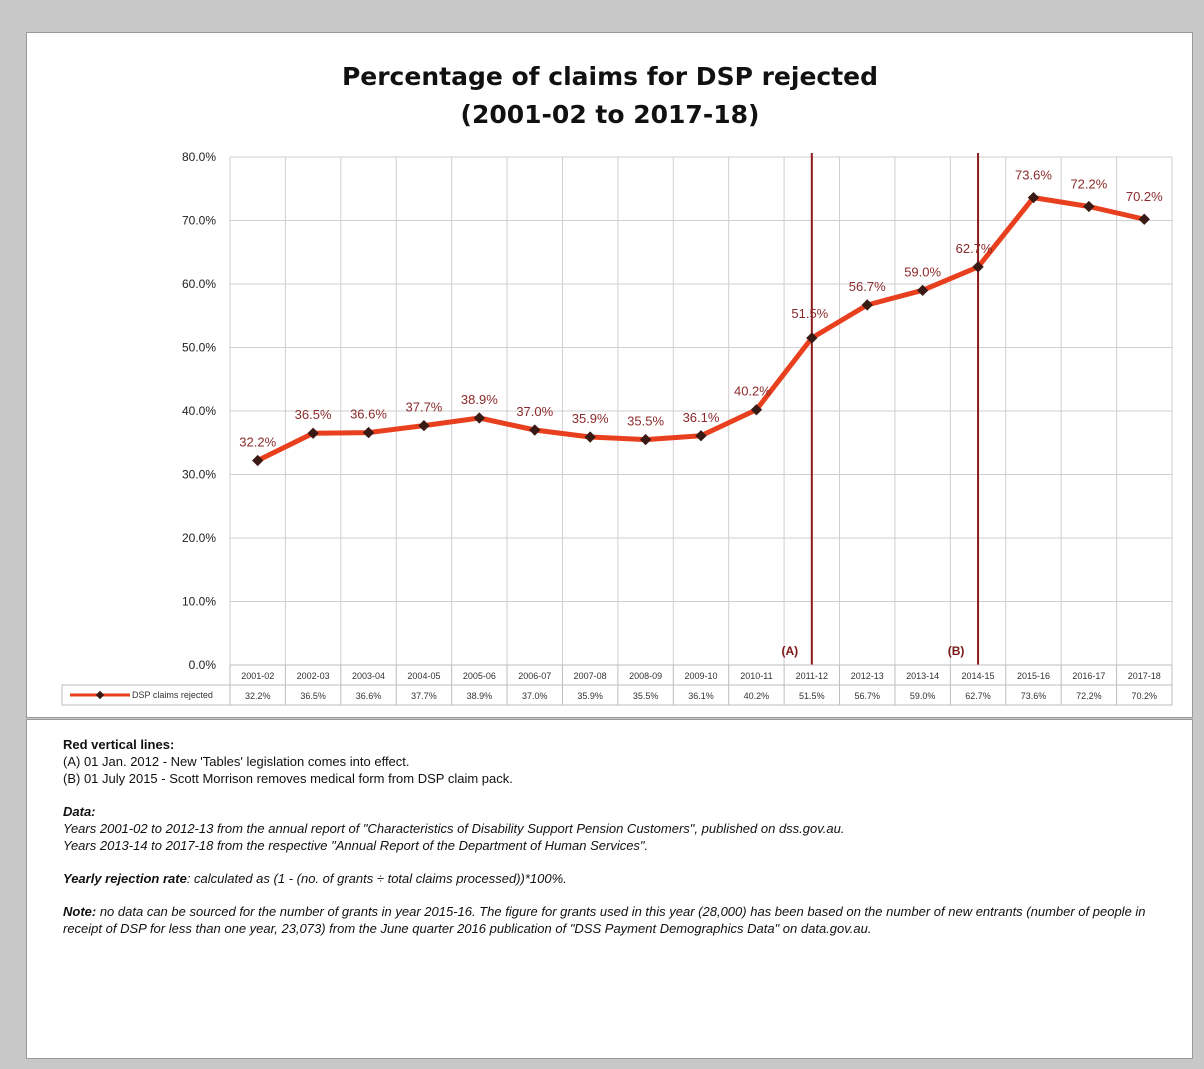  Describe the element at coordinates (922, 271) in the screenshot. I see `data-label: 59.0%` at that location.